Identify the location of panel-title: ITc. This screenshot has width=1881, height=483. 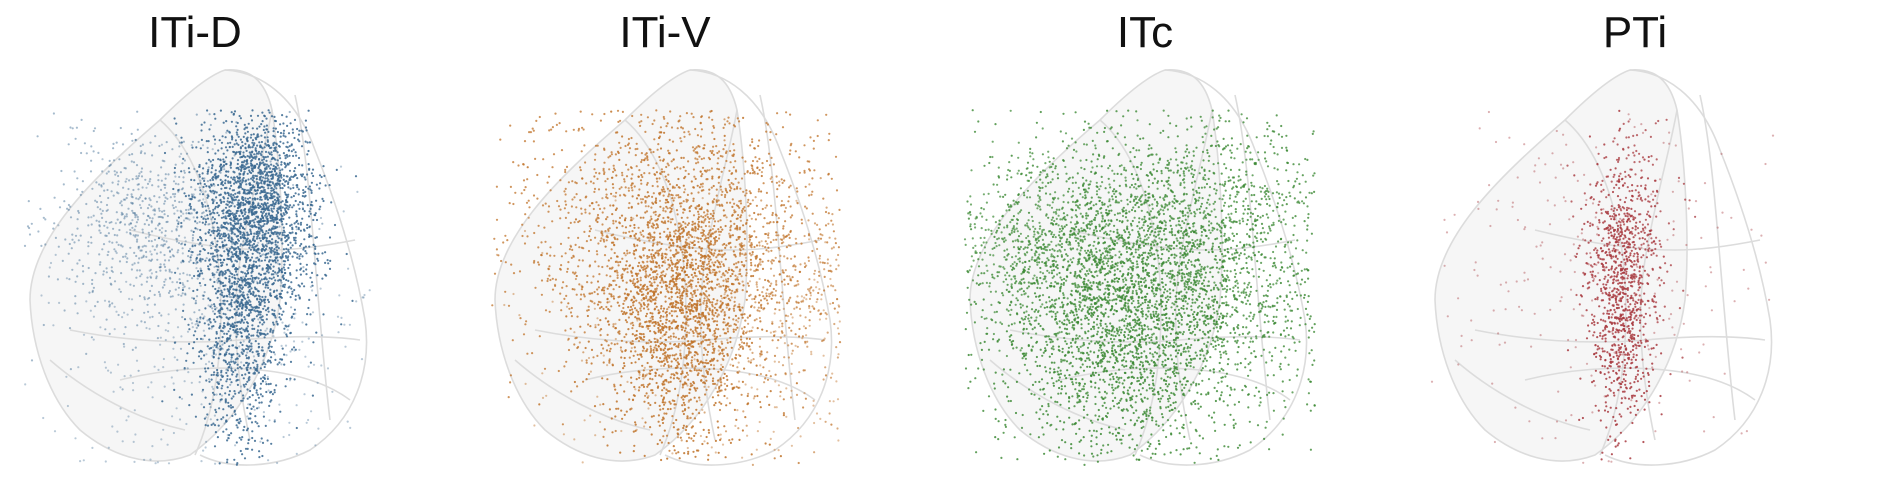
(1145, 32).